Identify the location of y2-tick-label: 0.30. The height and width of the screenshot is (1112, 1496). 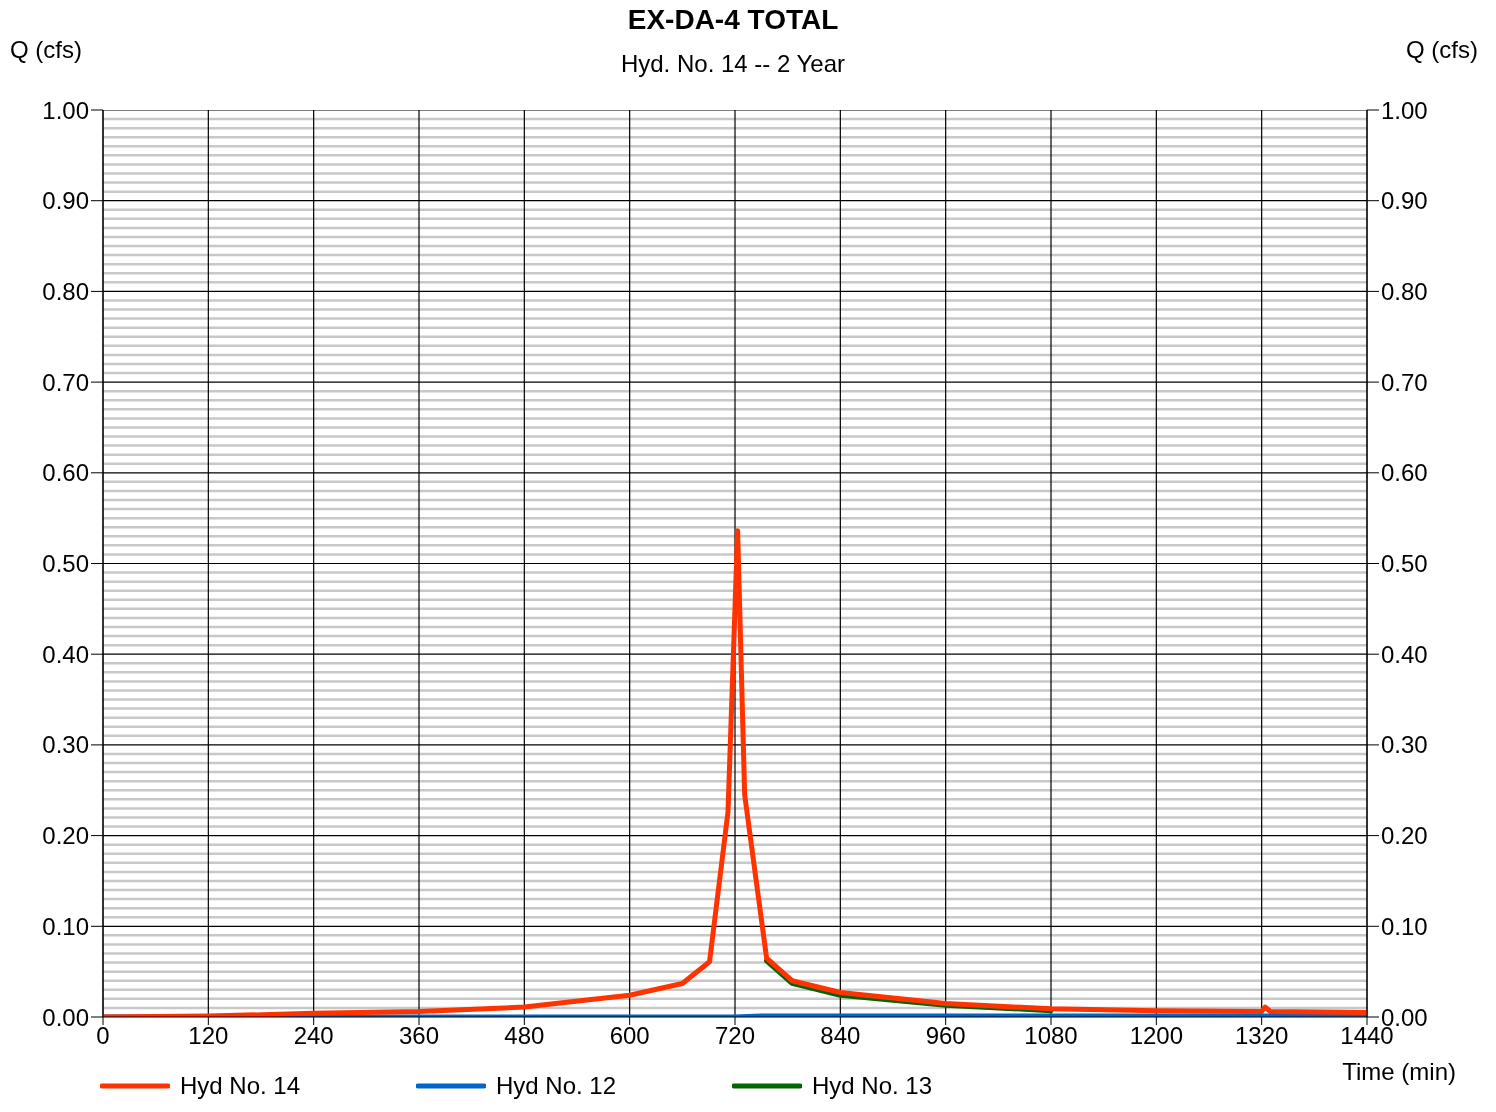
(1404, 745).